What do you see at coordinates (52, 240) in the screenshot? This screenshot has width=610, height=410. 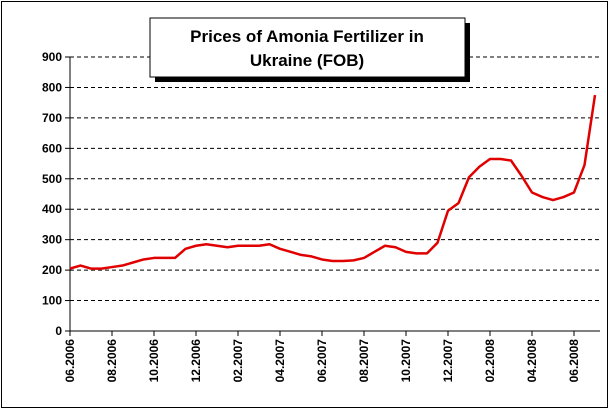 I see `y-tick-label: 300` at bounding box center [52, 240].